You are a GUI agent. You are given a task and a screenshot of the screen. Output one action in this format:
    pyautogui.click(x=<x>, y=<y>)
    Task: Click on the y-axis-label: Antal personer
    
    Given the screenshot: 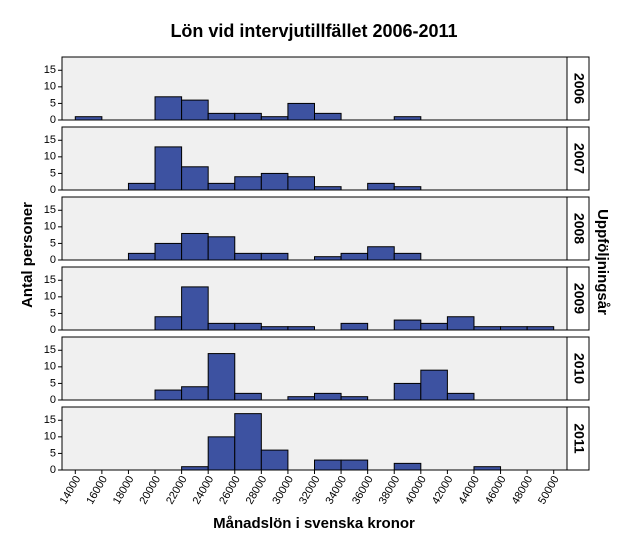 What is the action you would take?
    pyautogui.click(x=27, y=255)
    